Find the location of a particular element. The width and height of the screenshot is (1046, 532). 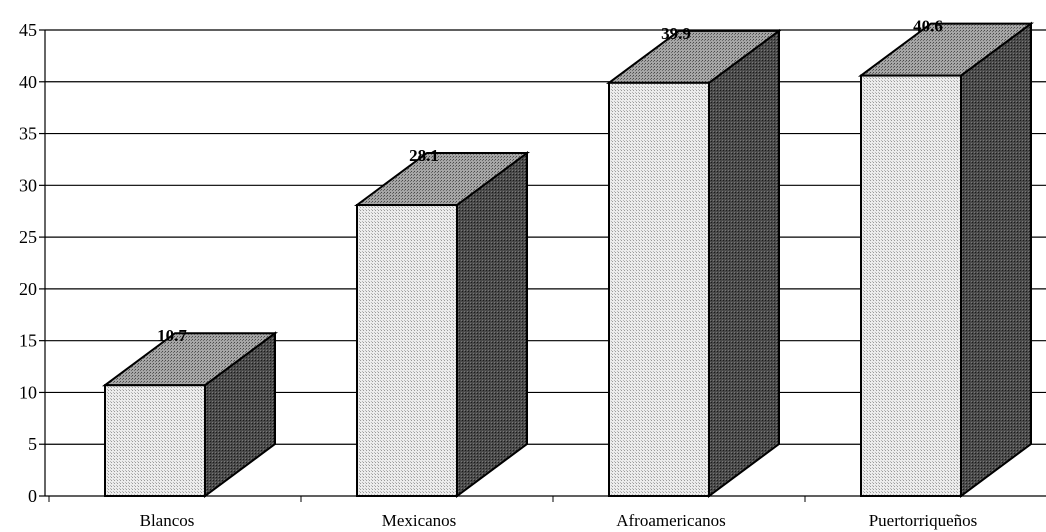

y-tick-label: 20 is located at coordinates (28, 289).